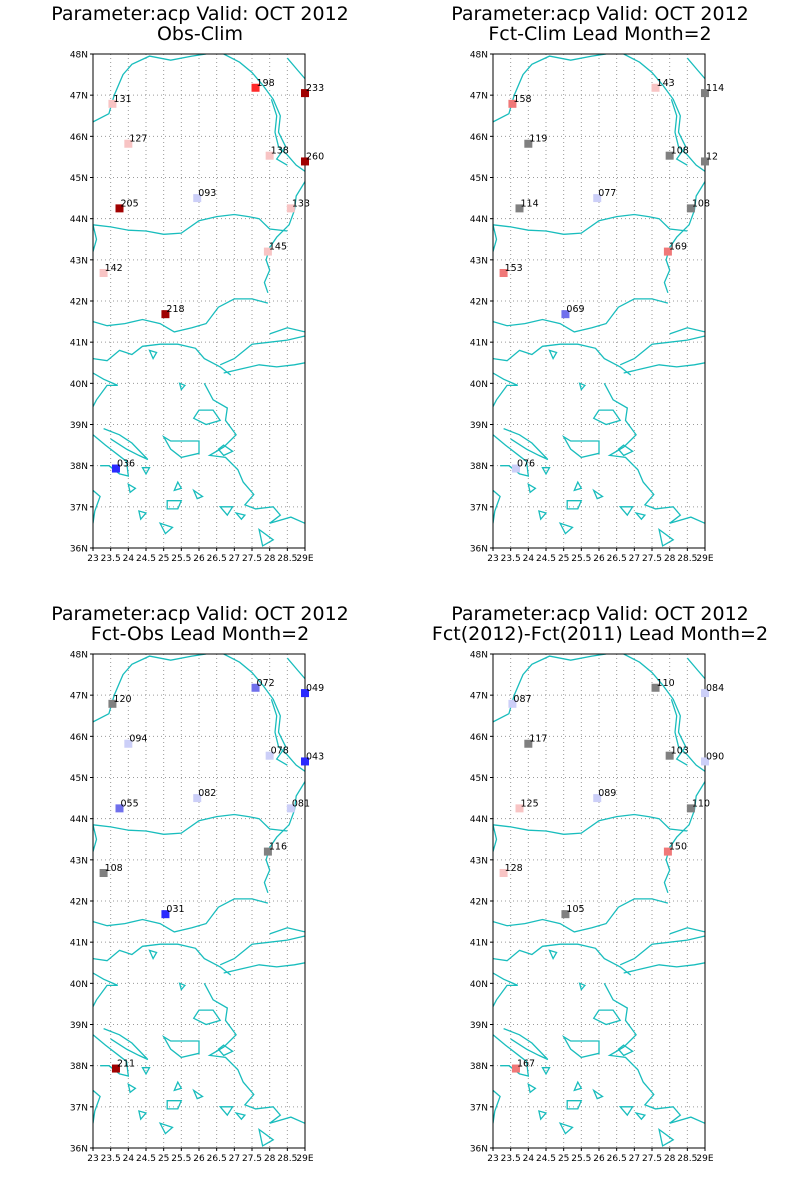 The width and height of the screenshot is (800, 1200). What do you see at coordinates (200, 634) in the screenshot?
I see `panel-title-line2: Fct-Obs Lead Month=2` at bounding box center [200, 634].